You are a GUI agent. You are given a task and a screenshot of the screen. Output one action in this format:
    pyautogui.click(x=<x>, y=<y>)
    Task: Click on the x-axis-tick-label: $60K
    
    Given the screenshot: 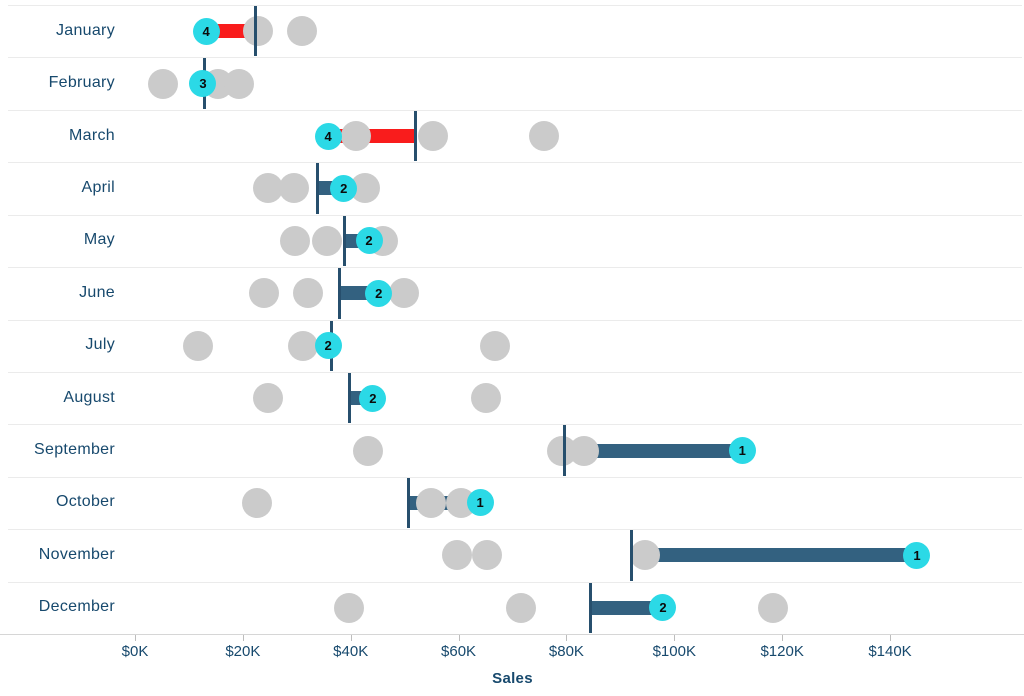 What is the action you would take?
    pyautogui.click(x=459, y=652)
    